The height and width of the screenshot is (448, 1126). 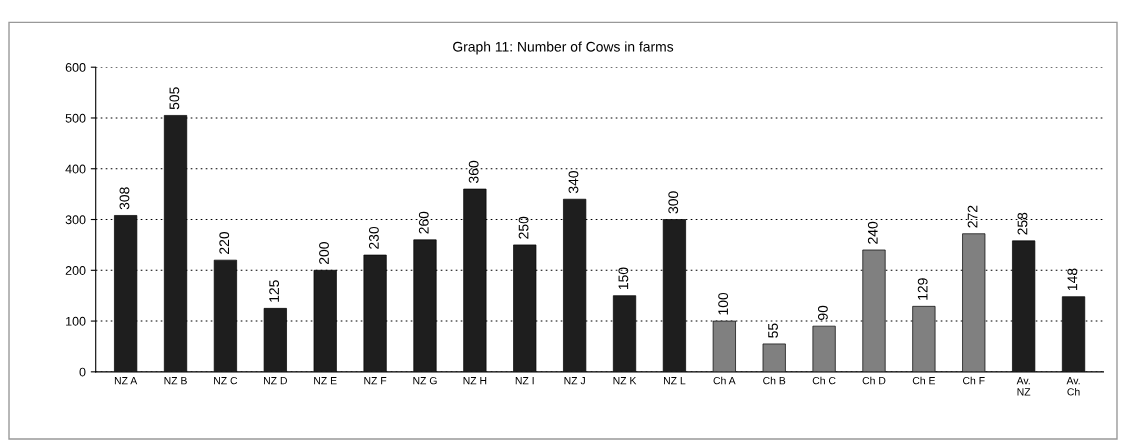 What do you see at coordinates (773, 330) in the screenshot?
I see `data-label: 55` at bounding box center [773, 330].